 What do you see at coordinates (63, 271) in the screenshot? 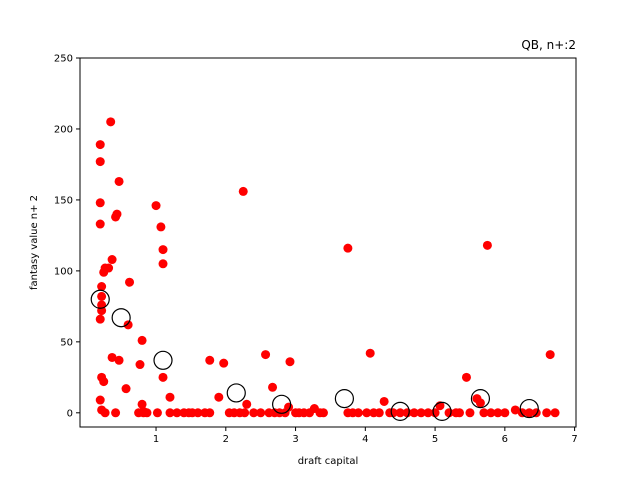
I see `y-tick-label: 100` at bounding box center [63, 271].